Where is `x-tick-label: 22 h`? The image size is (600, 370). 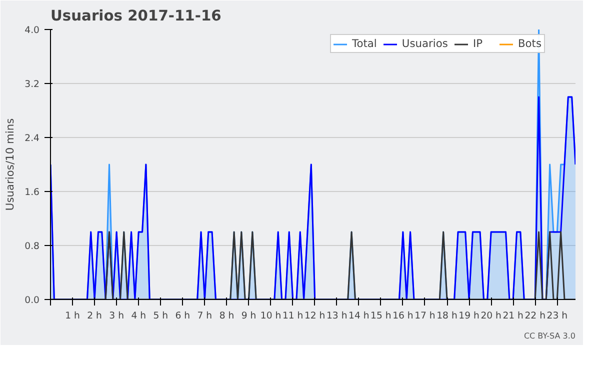 x-tick-label: 22 h is located at coordinates (535, 316).